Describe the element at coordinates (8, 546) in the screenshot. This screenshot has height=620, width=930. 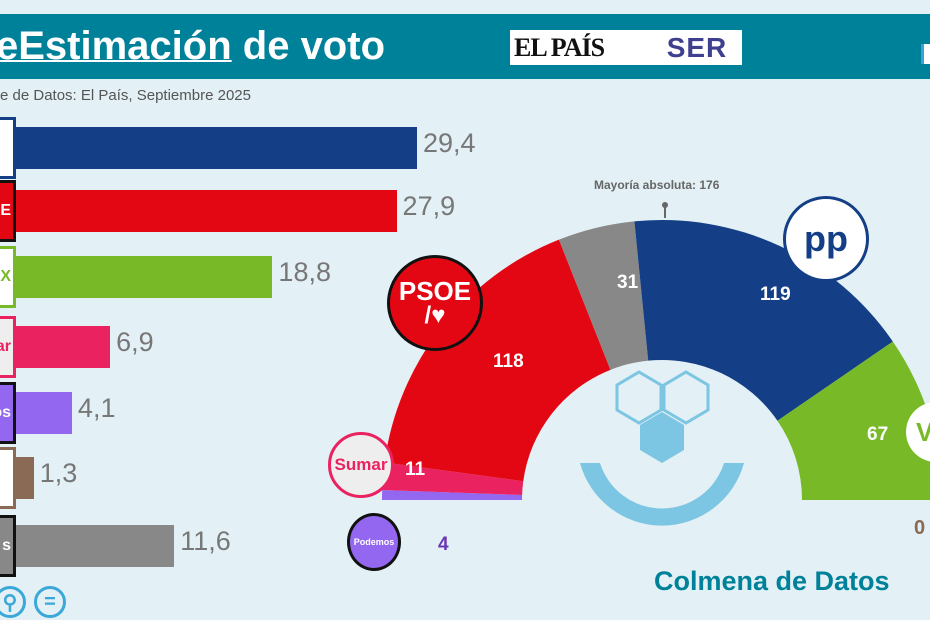
I see `party-logo-otros: s` at that location.